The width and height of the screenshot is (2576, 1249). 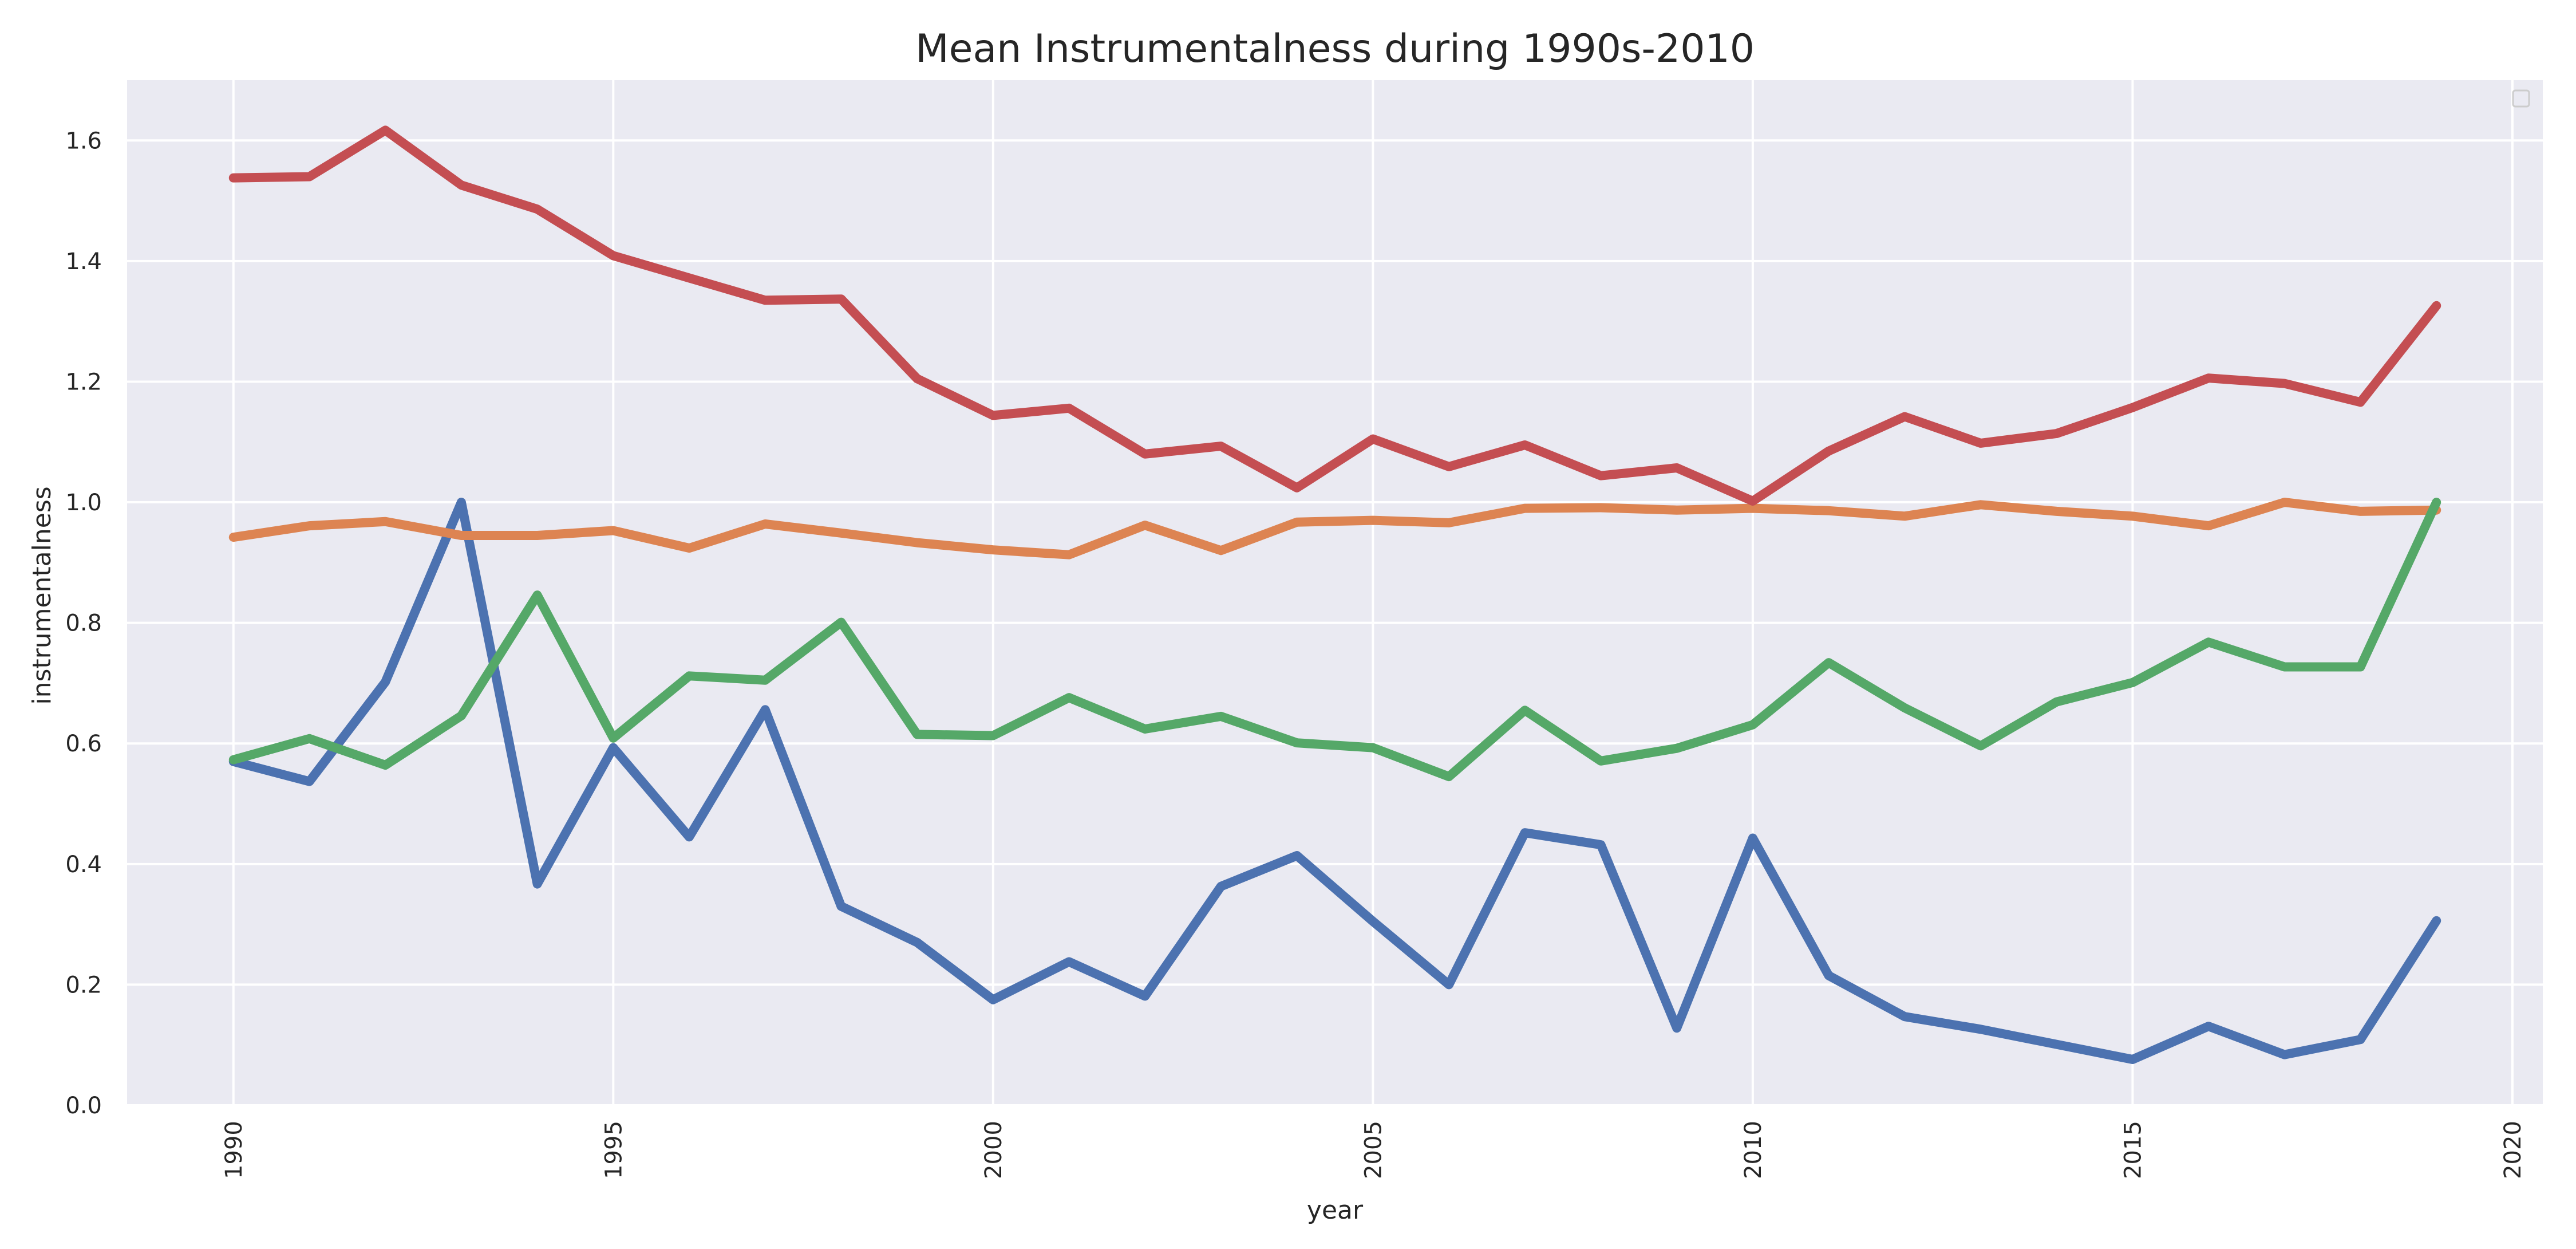 What do you see at coordinates (83, 985) in the screenshot?
I see `y-tick-label: 0.2` at bounding box center [83, 985].